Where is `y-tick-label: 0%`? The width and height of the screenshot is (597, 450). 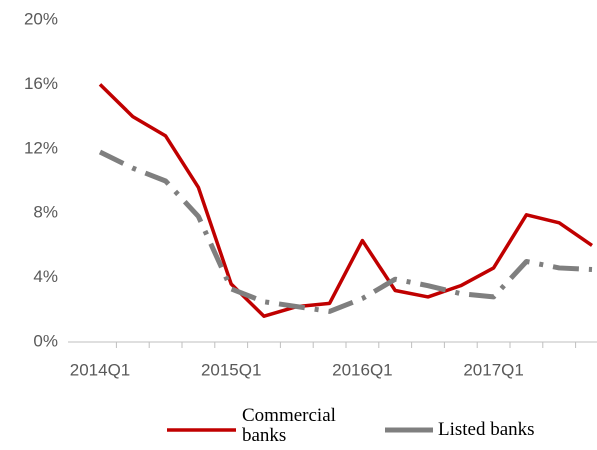 y-tick-label: 0% is located at coordinates (45, 340).